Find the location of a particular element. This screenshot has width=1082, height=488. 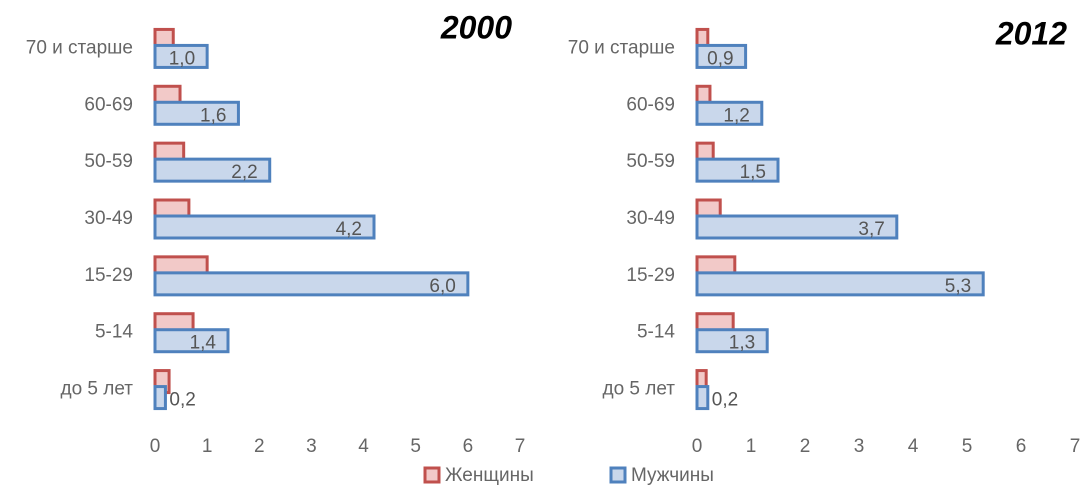

data-label: 1,2 is located at coordinates (736, 115).